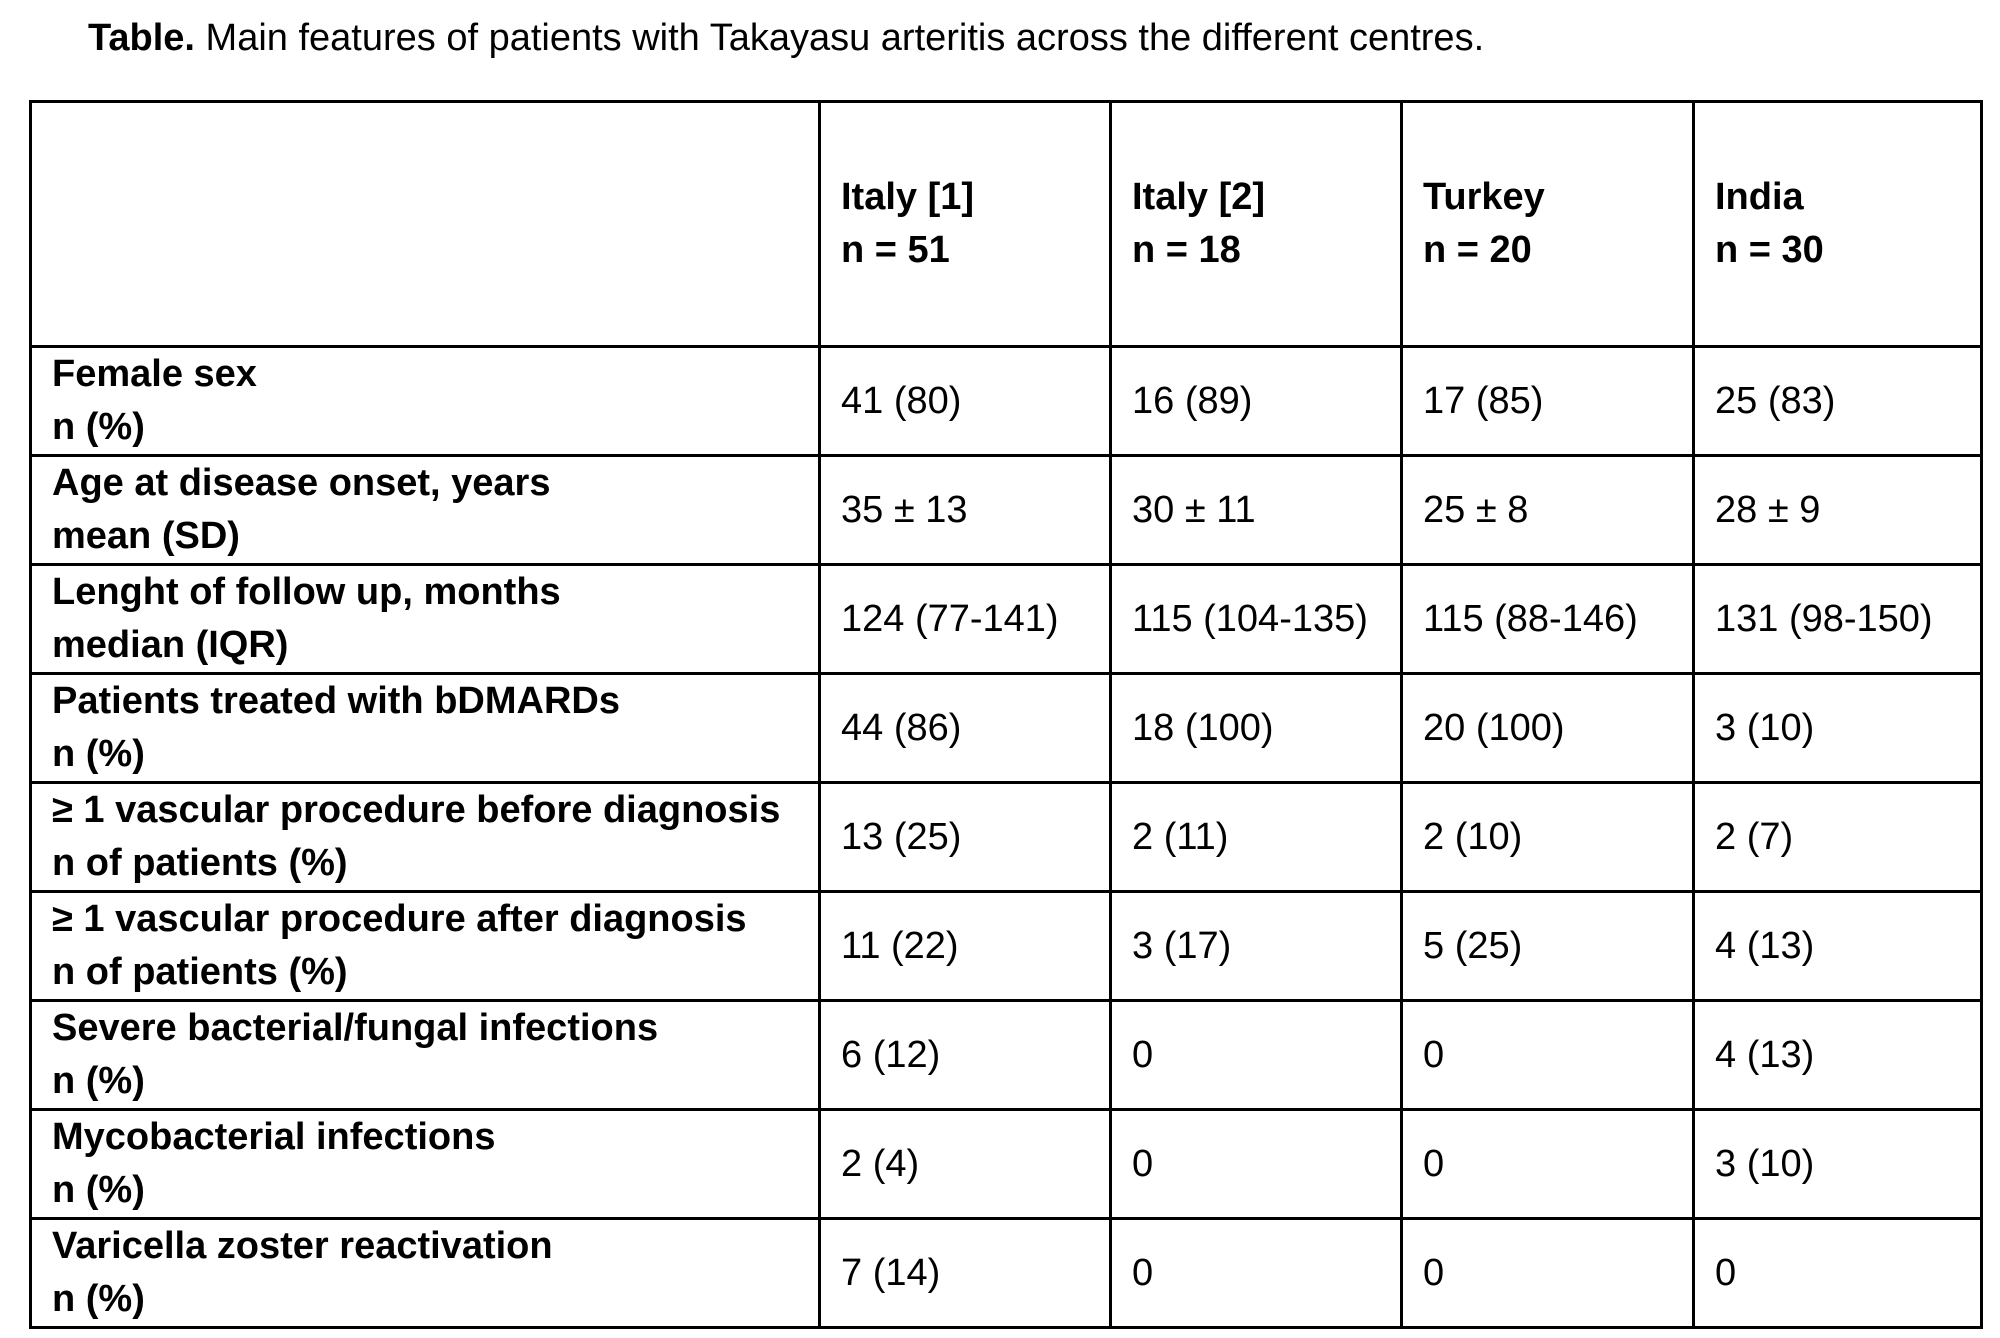 The height and width of the screenshot is (1338, 2000). I want to click on feature-measure: mean (SD), so click(146, 536).